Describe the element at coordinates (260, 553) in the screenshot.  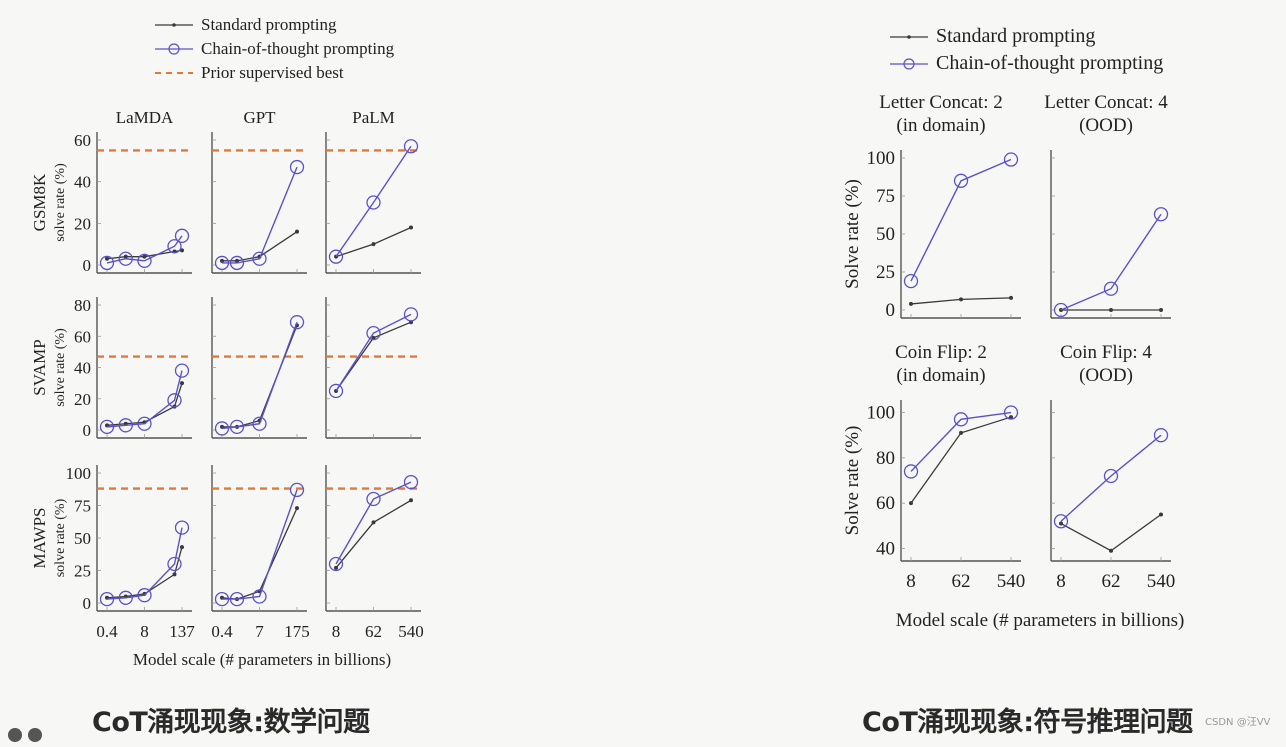
I see `subplot: 0.4 7 175` at that location.